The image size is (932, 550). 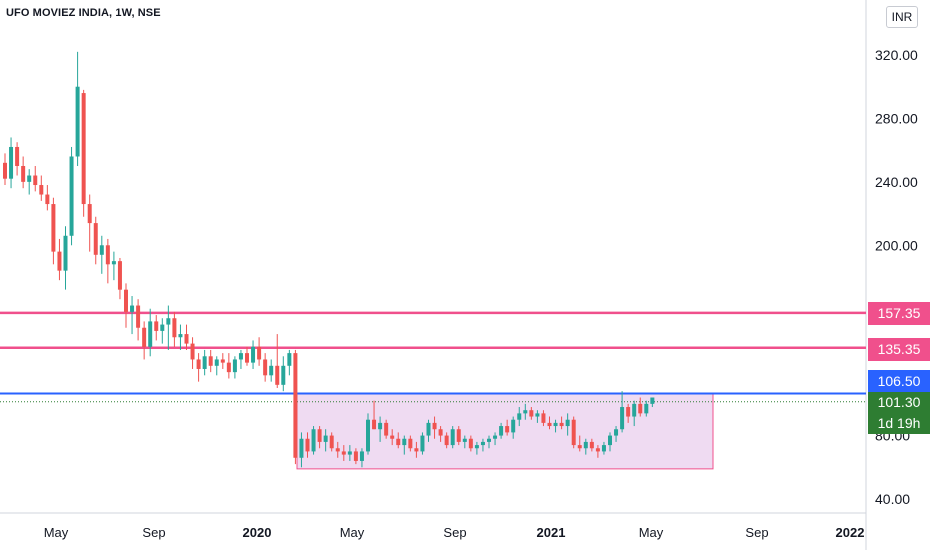 What do you see at coordinates (505, 431) in the screenshot?
I see `range-box` at bounding box center [505, 431].